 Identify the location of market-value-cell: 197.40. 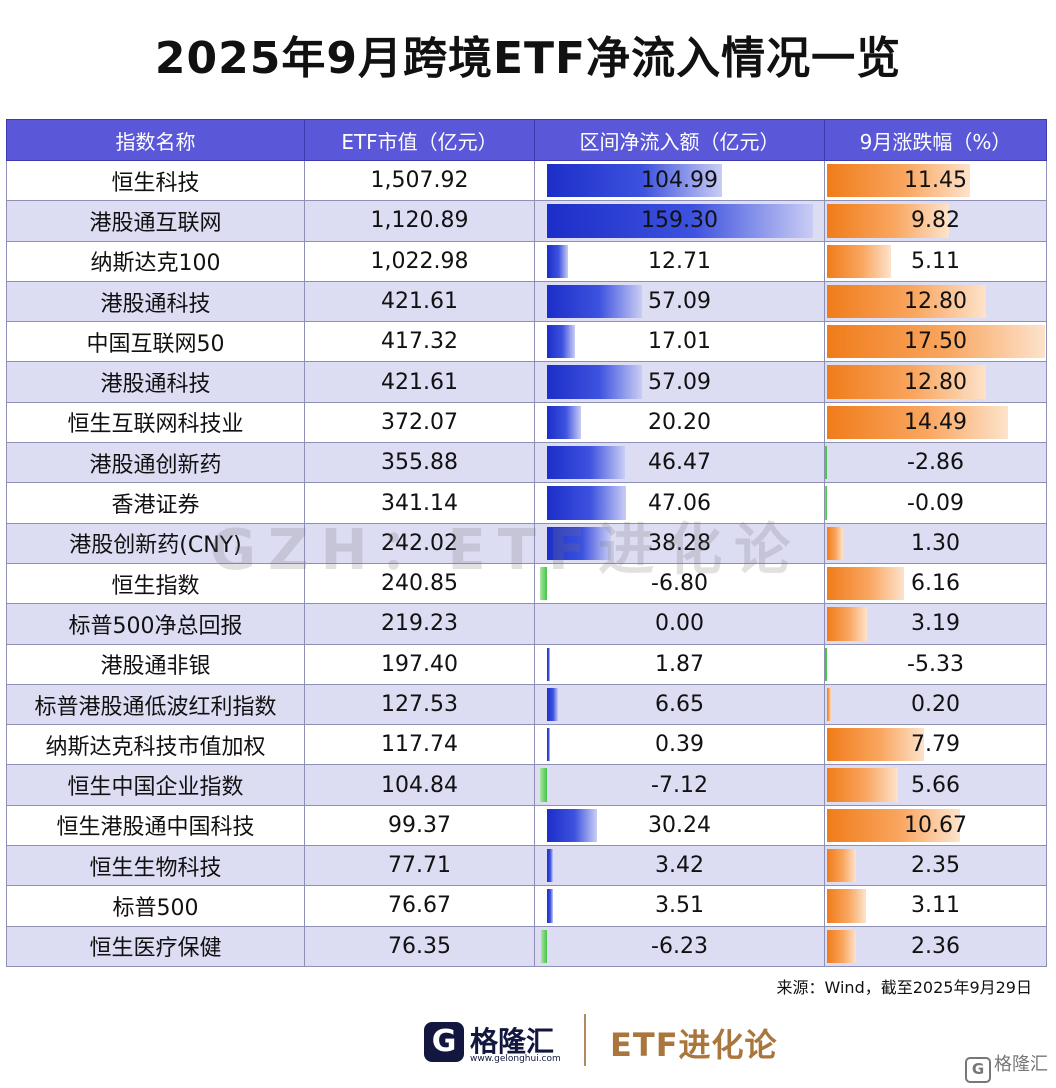
(419, 664).